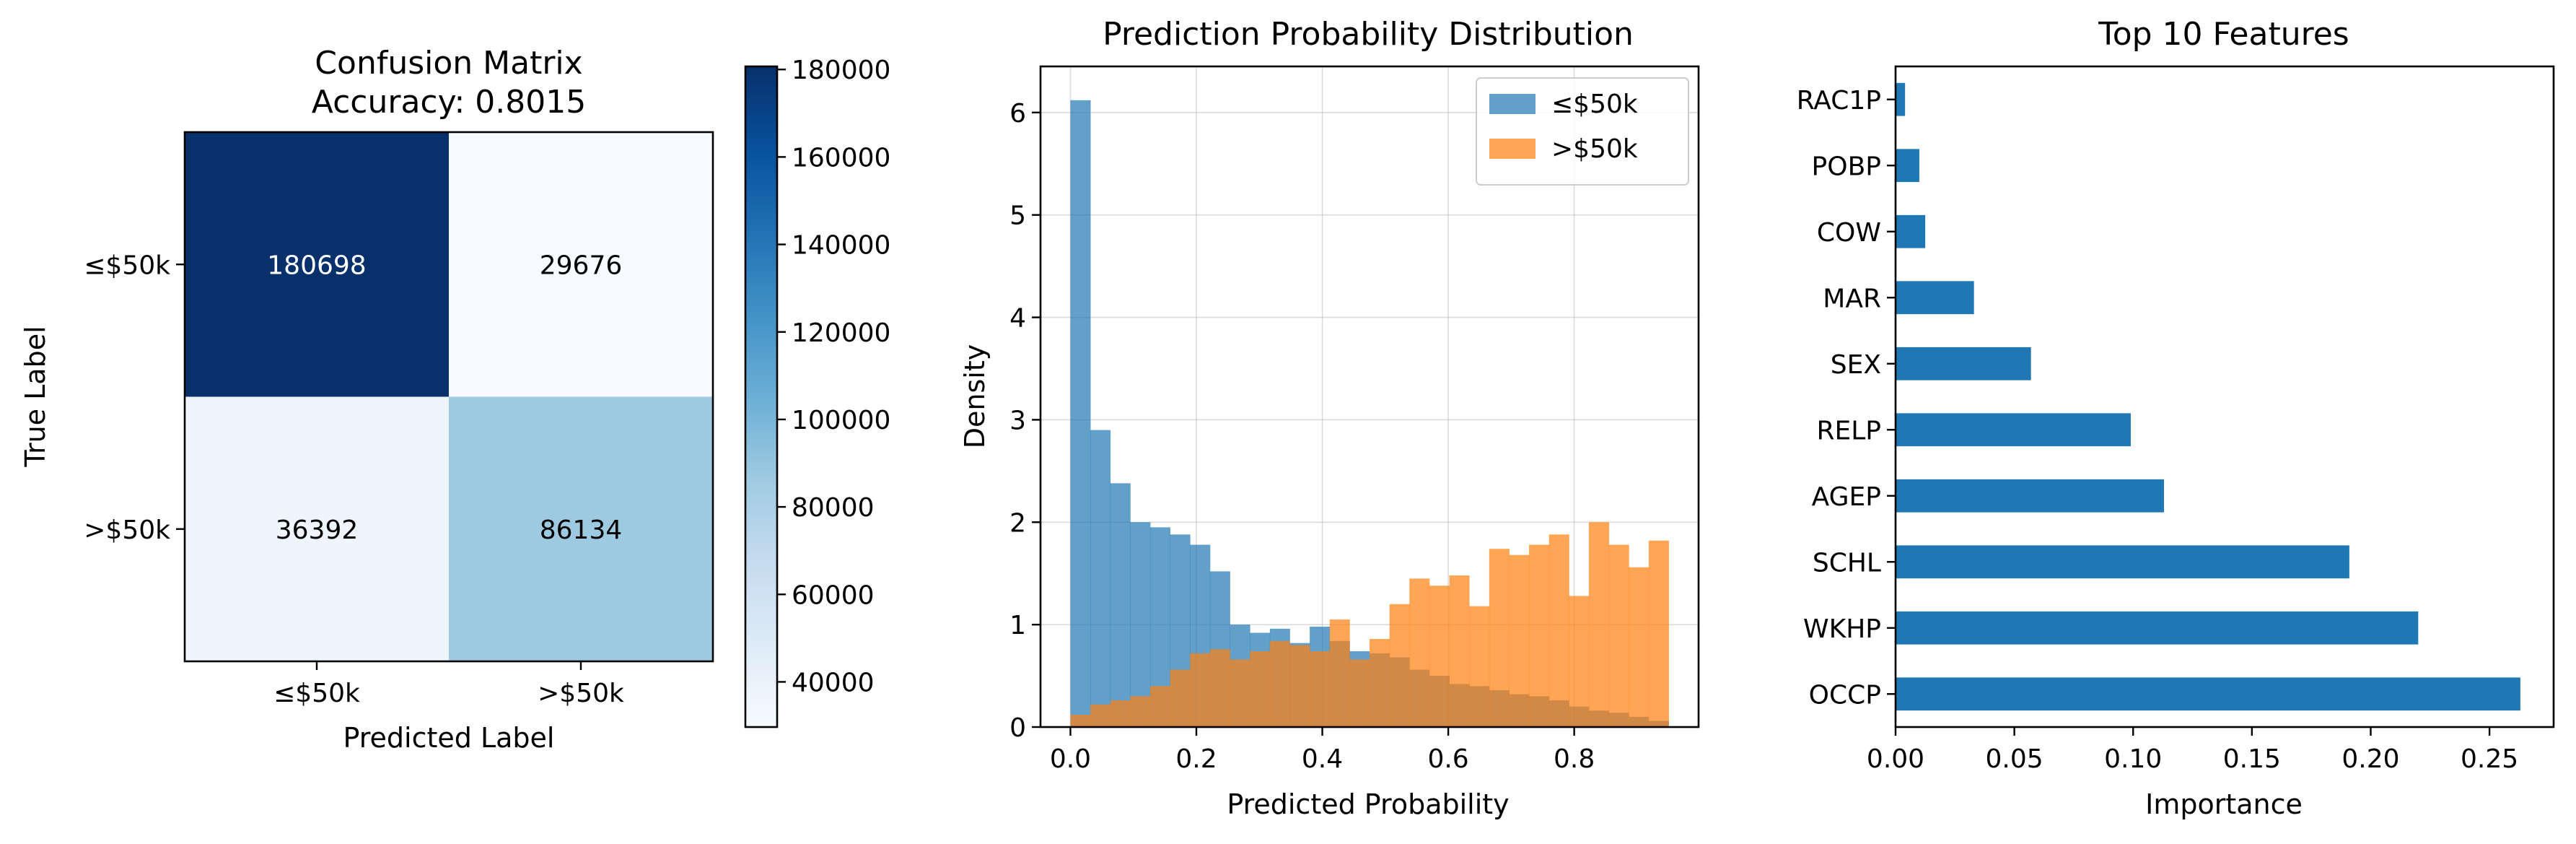  I want to click on hist-ylabel: Density, so click(975, 396).